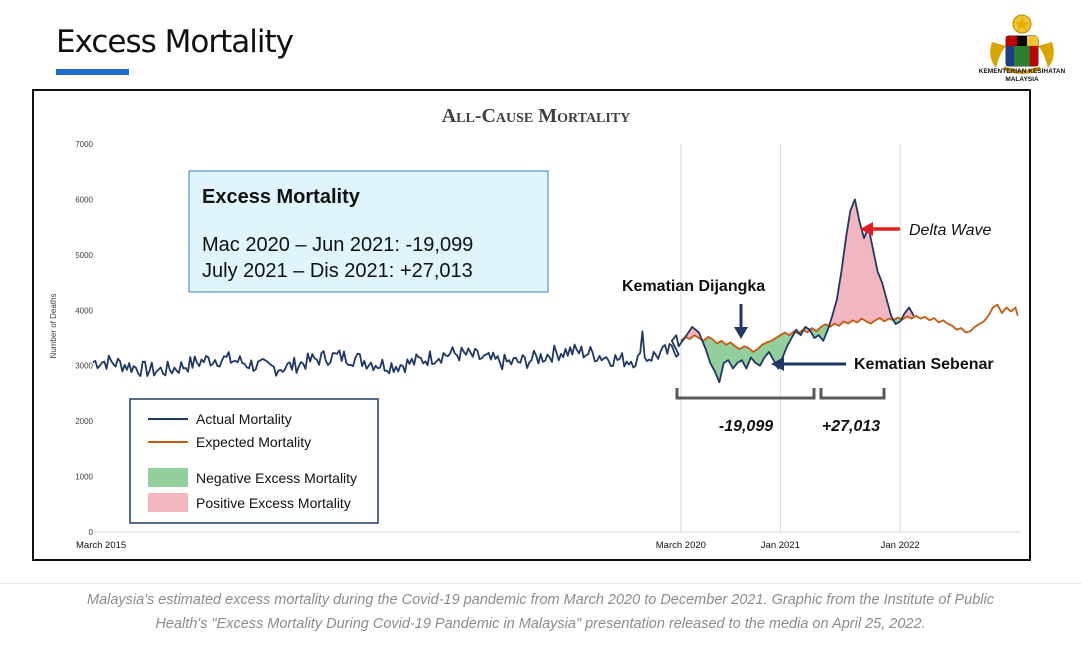 This screenshot has height=648, width=1081. Describe the element at coordinates (273, 503) in the screenshot. I see `legend-positive-label: Positive Excess Mortality` at that location.